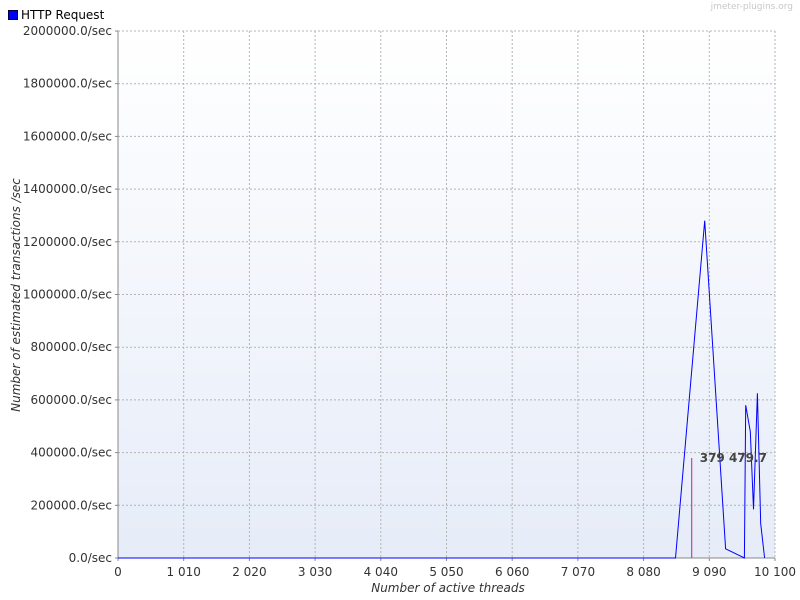 The height and width of the screenshot is (600, 800). What do you see at coordinates (448, 588) in the screenshot?
I see `x-axis-label: Number of active threads` at bounding box center [448, 588].